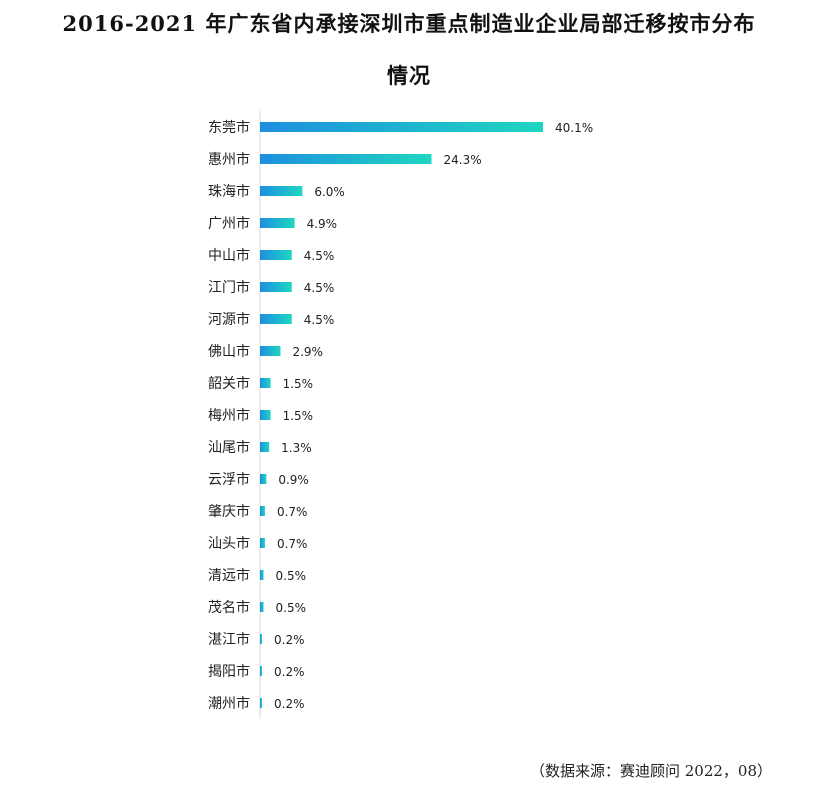 The width and height of the screenshot is (818, 794). Describe the element at coordinates (229, 255) in the screenshot. I see `category-label: 中山市` at that location.